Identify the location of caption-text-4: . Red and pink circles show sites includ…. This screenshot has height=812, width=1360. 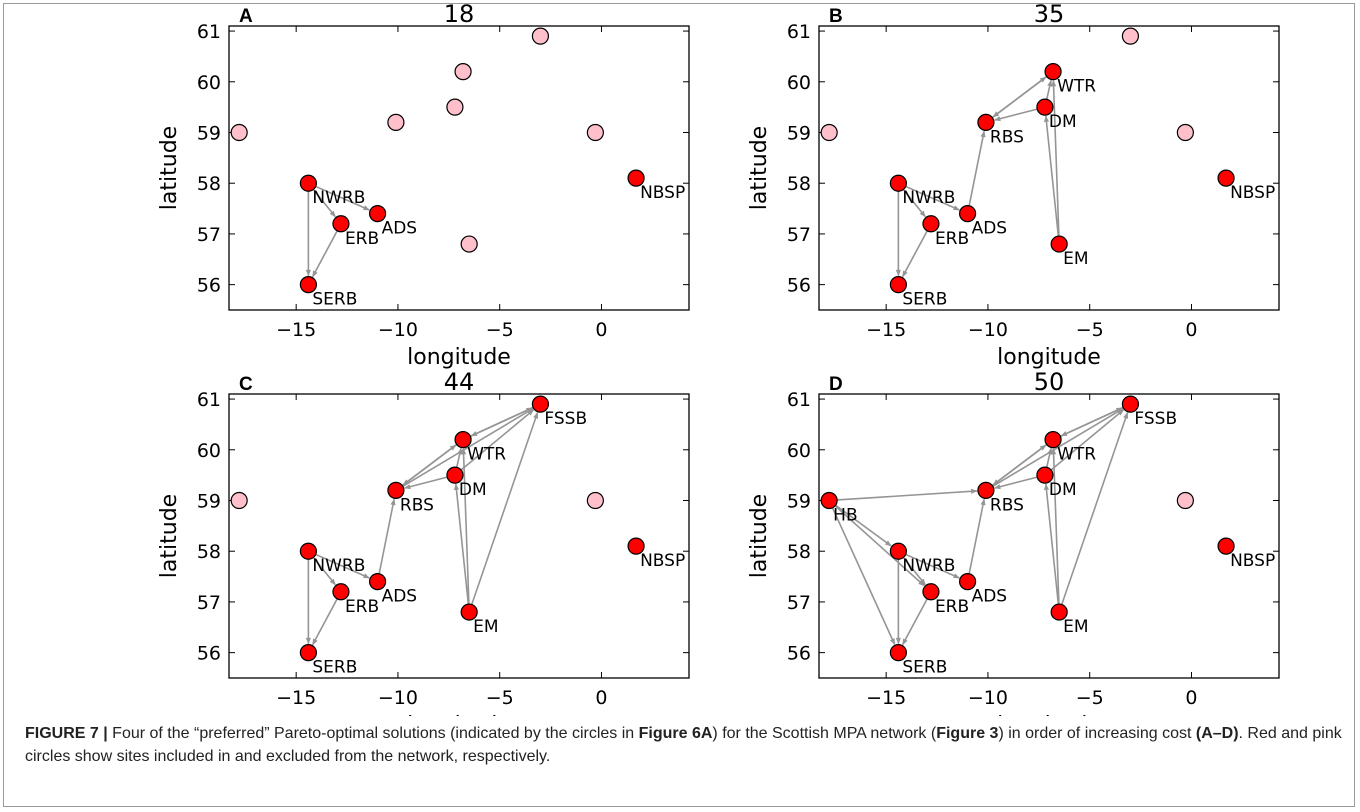
(683, 745).